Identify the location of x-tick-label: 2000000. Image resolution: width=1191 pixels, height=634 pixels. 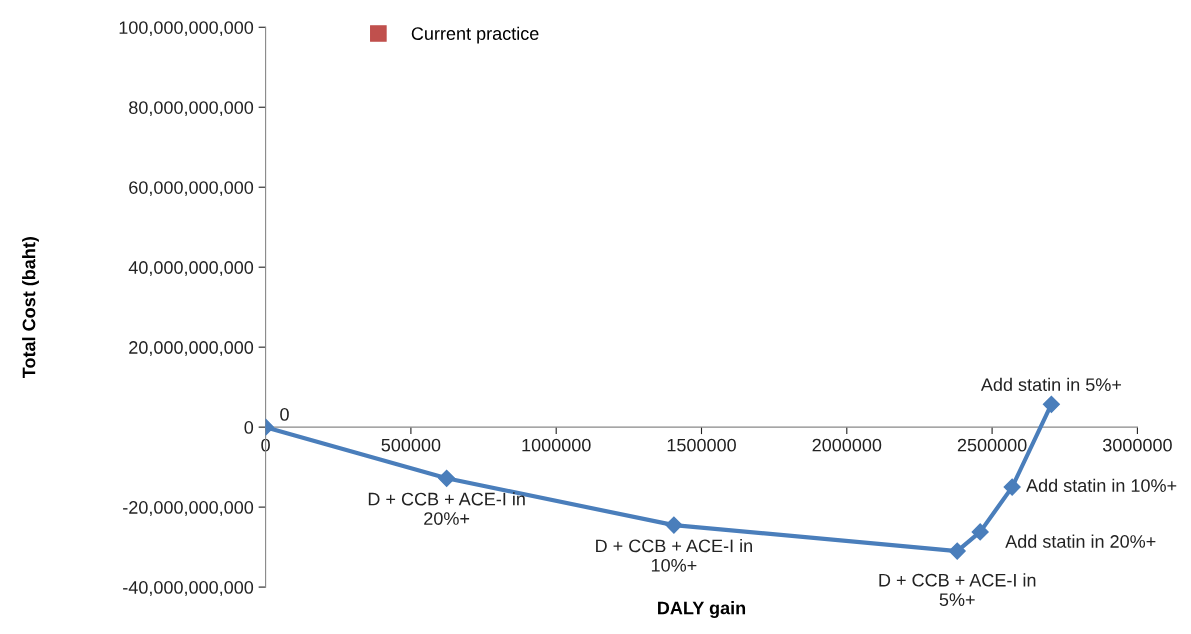
(847, 445).